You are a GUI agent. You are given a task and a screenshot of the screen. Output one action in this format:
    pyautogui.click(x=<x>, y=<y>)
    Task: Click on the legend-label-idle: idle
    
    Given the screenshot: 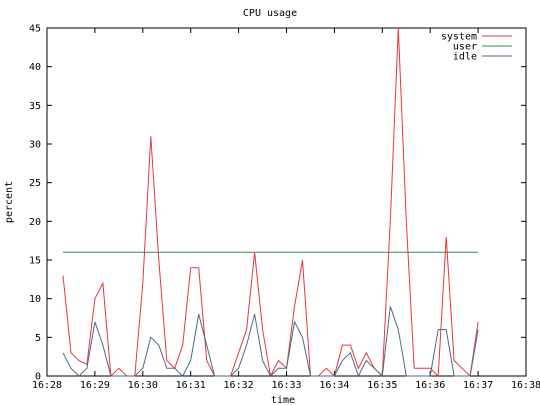 What is the action you would take?
    pyautogui.click(x=465, y=57)
    